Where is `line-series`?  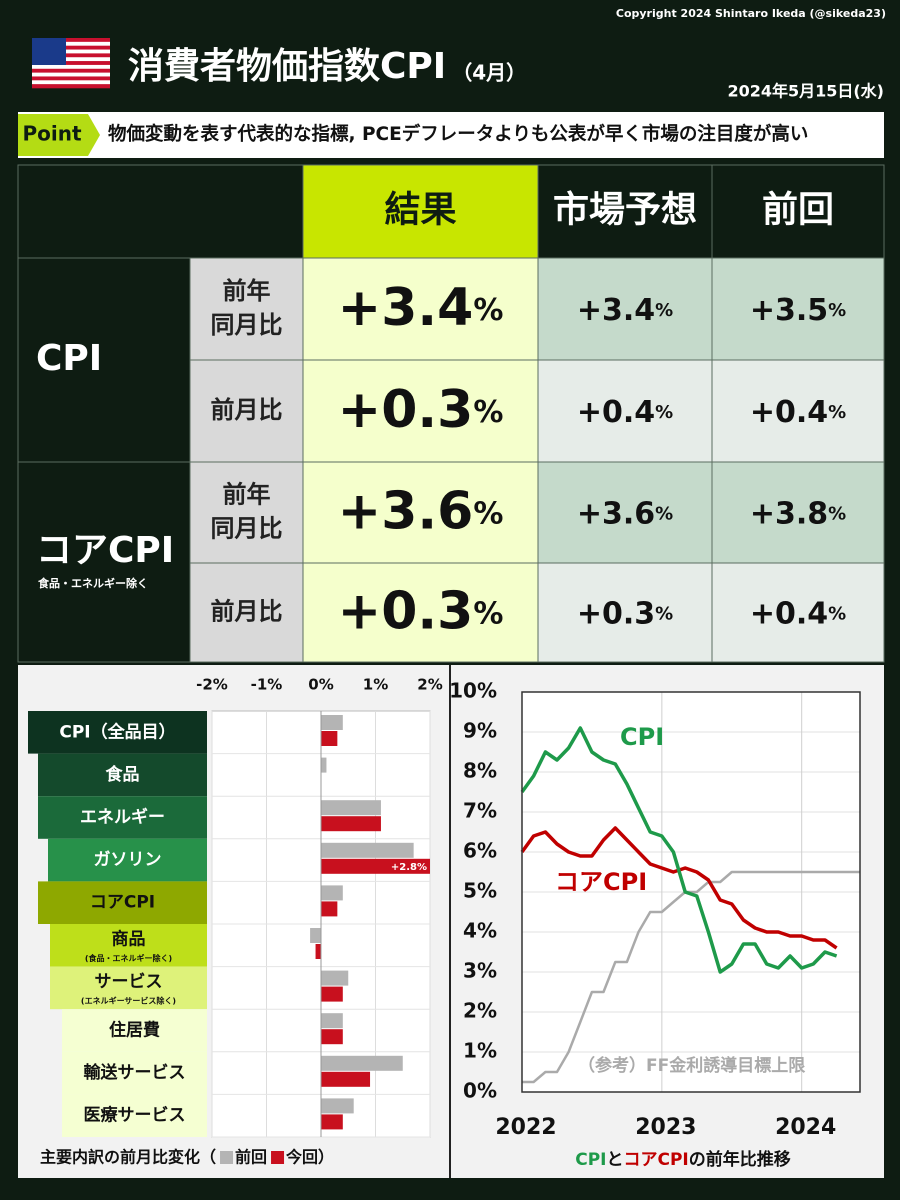 line-series is located at coordinates (691, 977).